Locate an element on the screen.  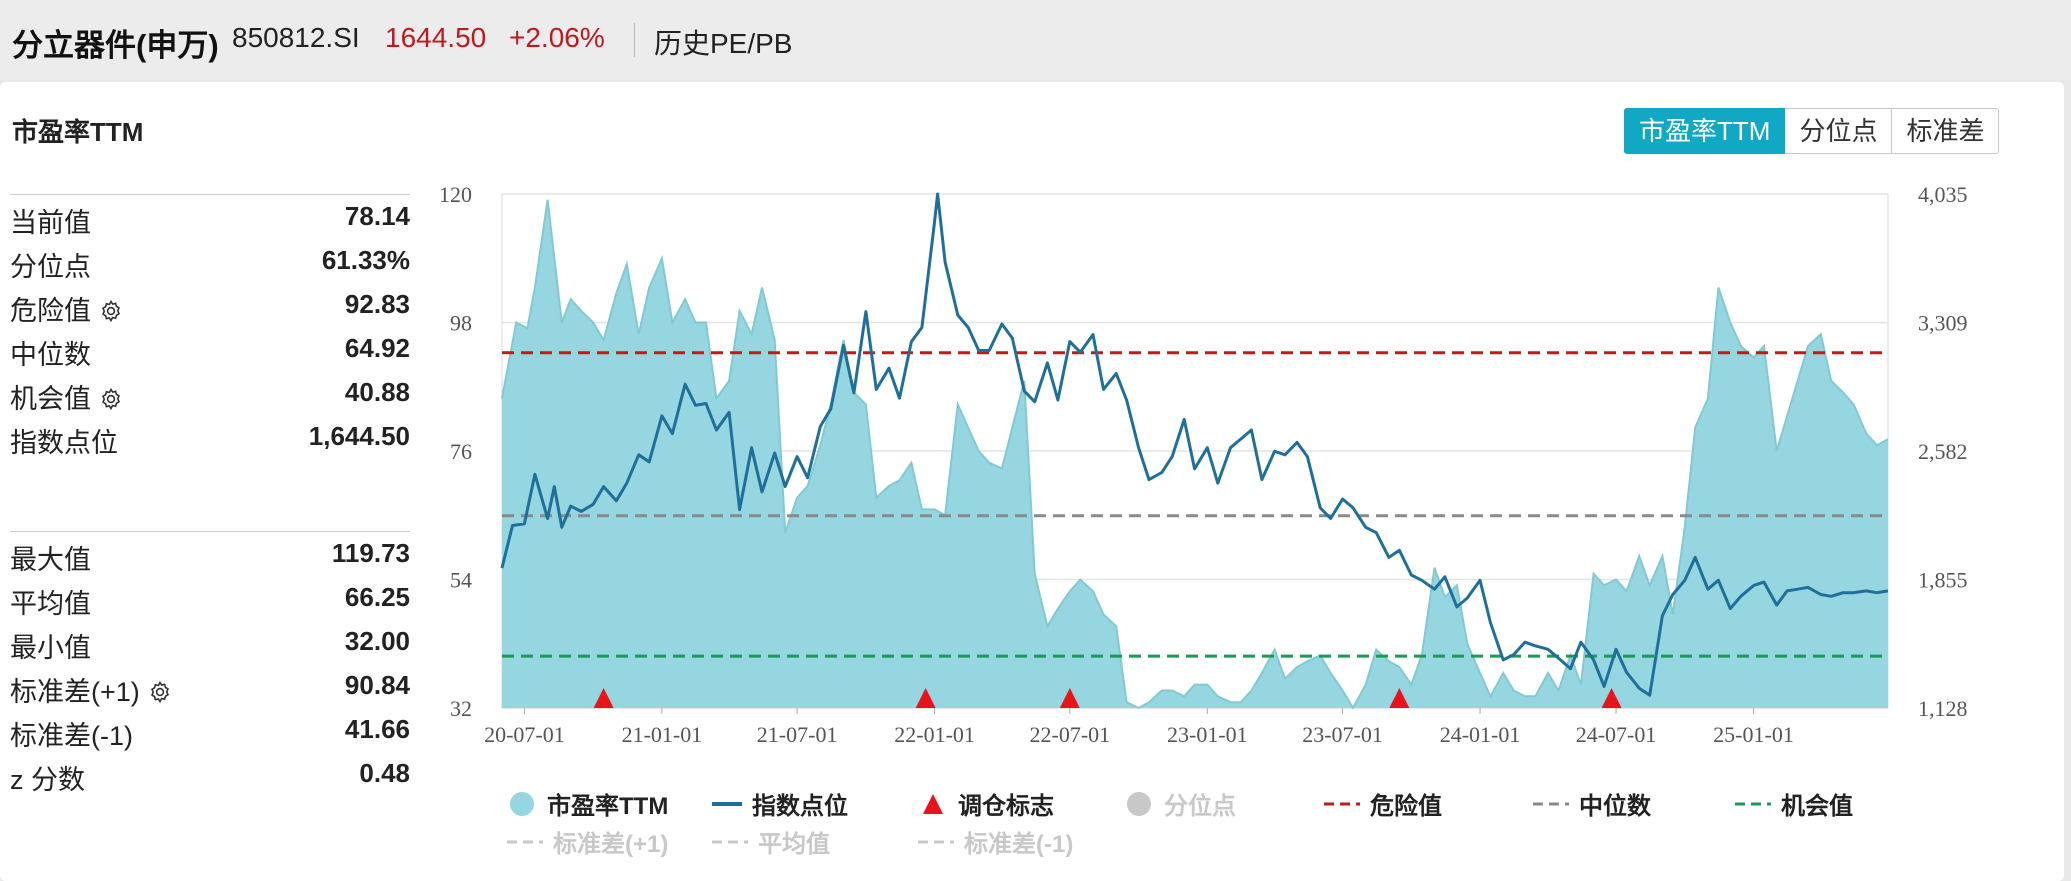
x-tick-label: 20-07-01 is located at coordinates (524, 734).